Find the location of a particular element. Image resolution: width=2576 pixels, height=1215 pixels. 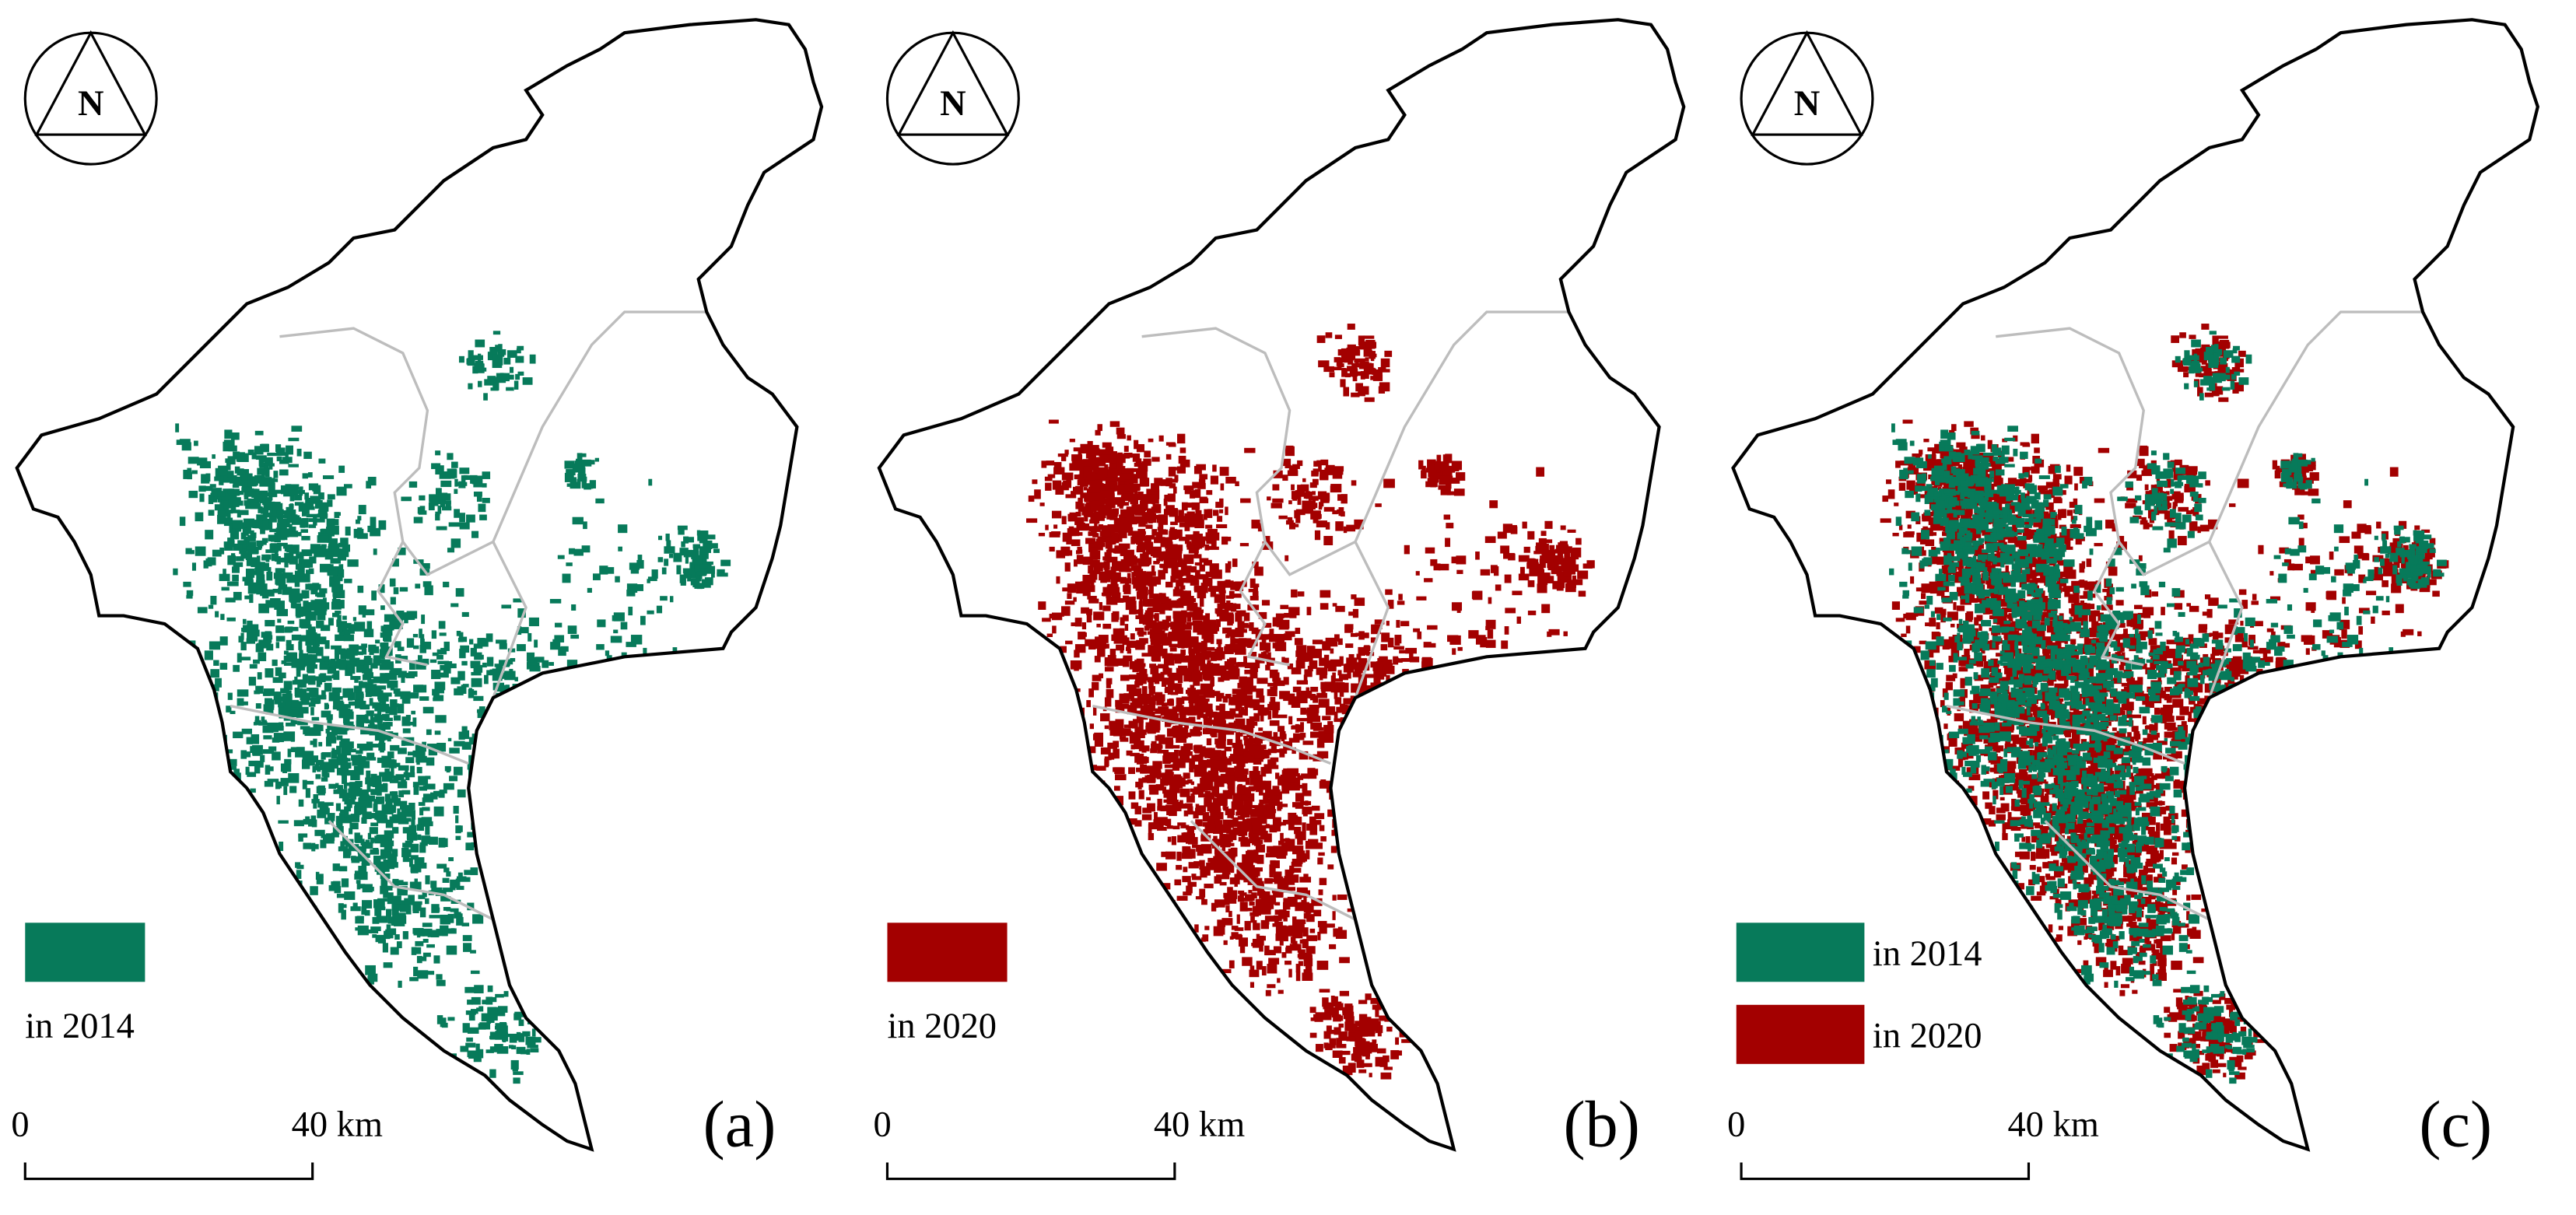

panel-label: (a) is located at coordinates (740, 1124).